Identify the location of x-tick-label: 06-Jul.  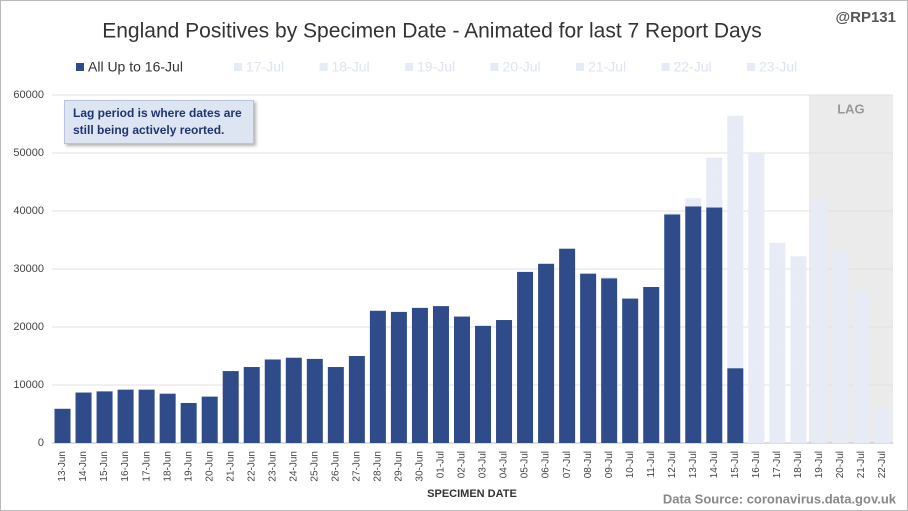
(546, 464).